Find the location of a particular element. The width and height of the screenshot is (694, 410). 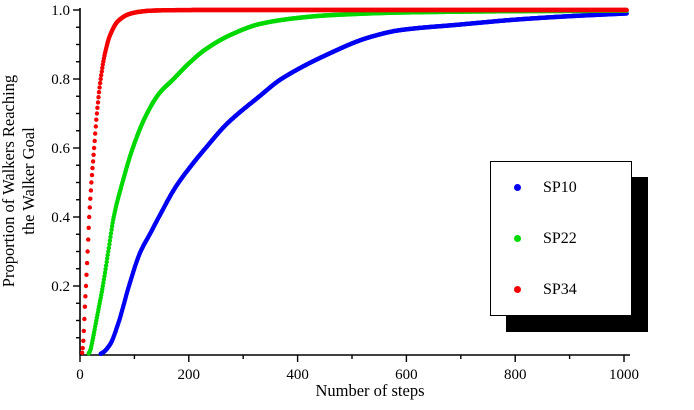

y-tick-label: 1.0 is located at coordinates (60, 11).